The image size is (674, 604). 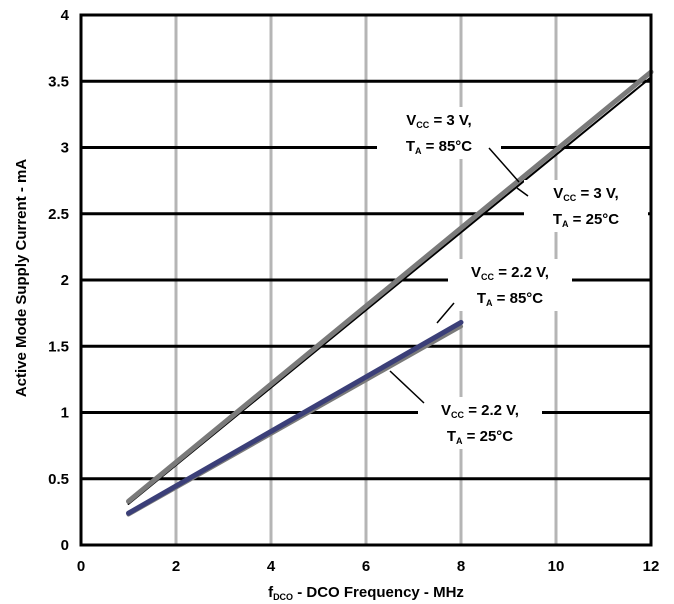 I want to click on annotation-4: VCC = 2.2 V, TA = 25°C, so click(x=465, y=409).